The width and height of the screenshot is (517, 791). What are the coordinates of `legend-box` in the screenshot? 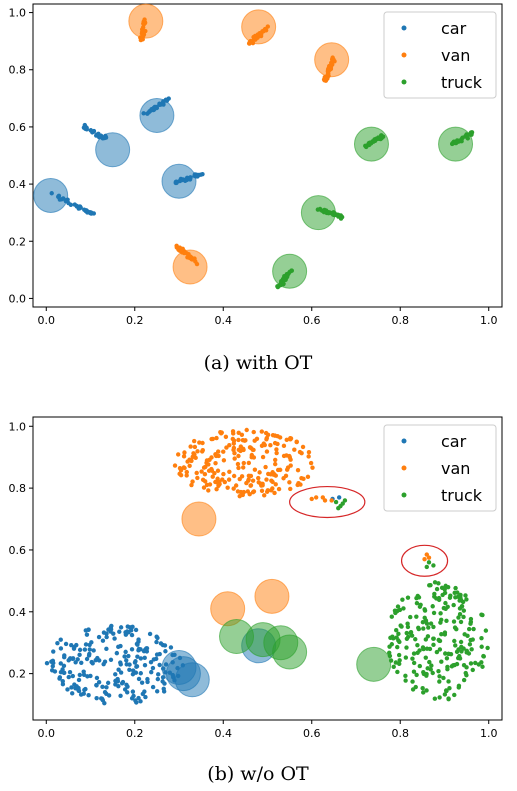 It's located at (440, 468).